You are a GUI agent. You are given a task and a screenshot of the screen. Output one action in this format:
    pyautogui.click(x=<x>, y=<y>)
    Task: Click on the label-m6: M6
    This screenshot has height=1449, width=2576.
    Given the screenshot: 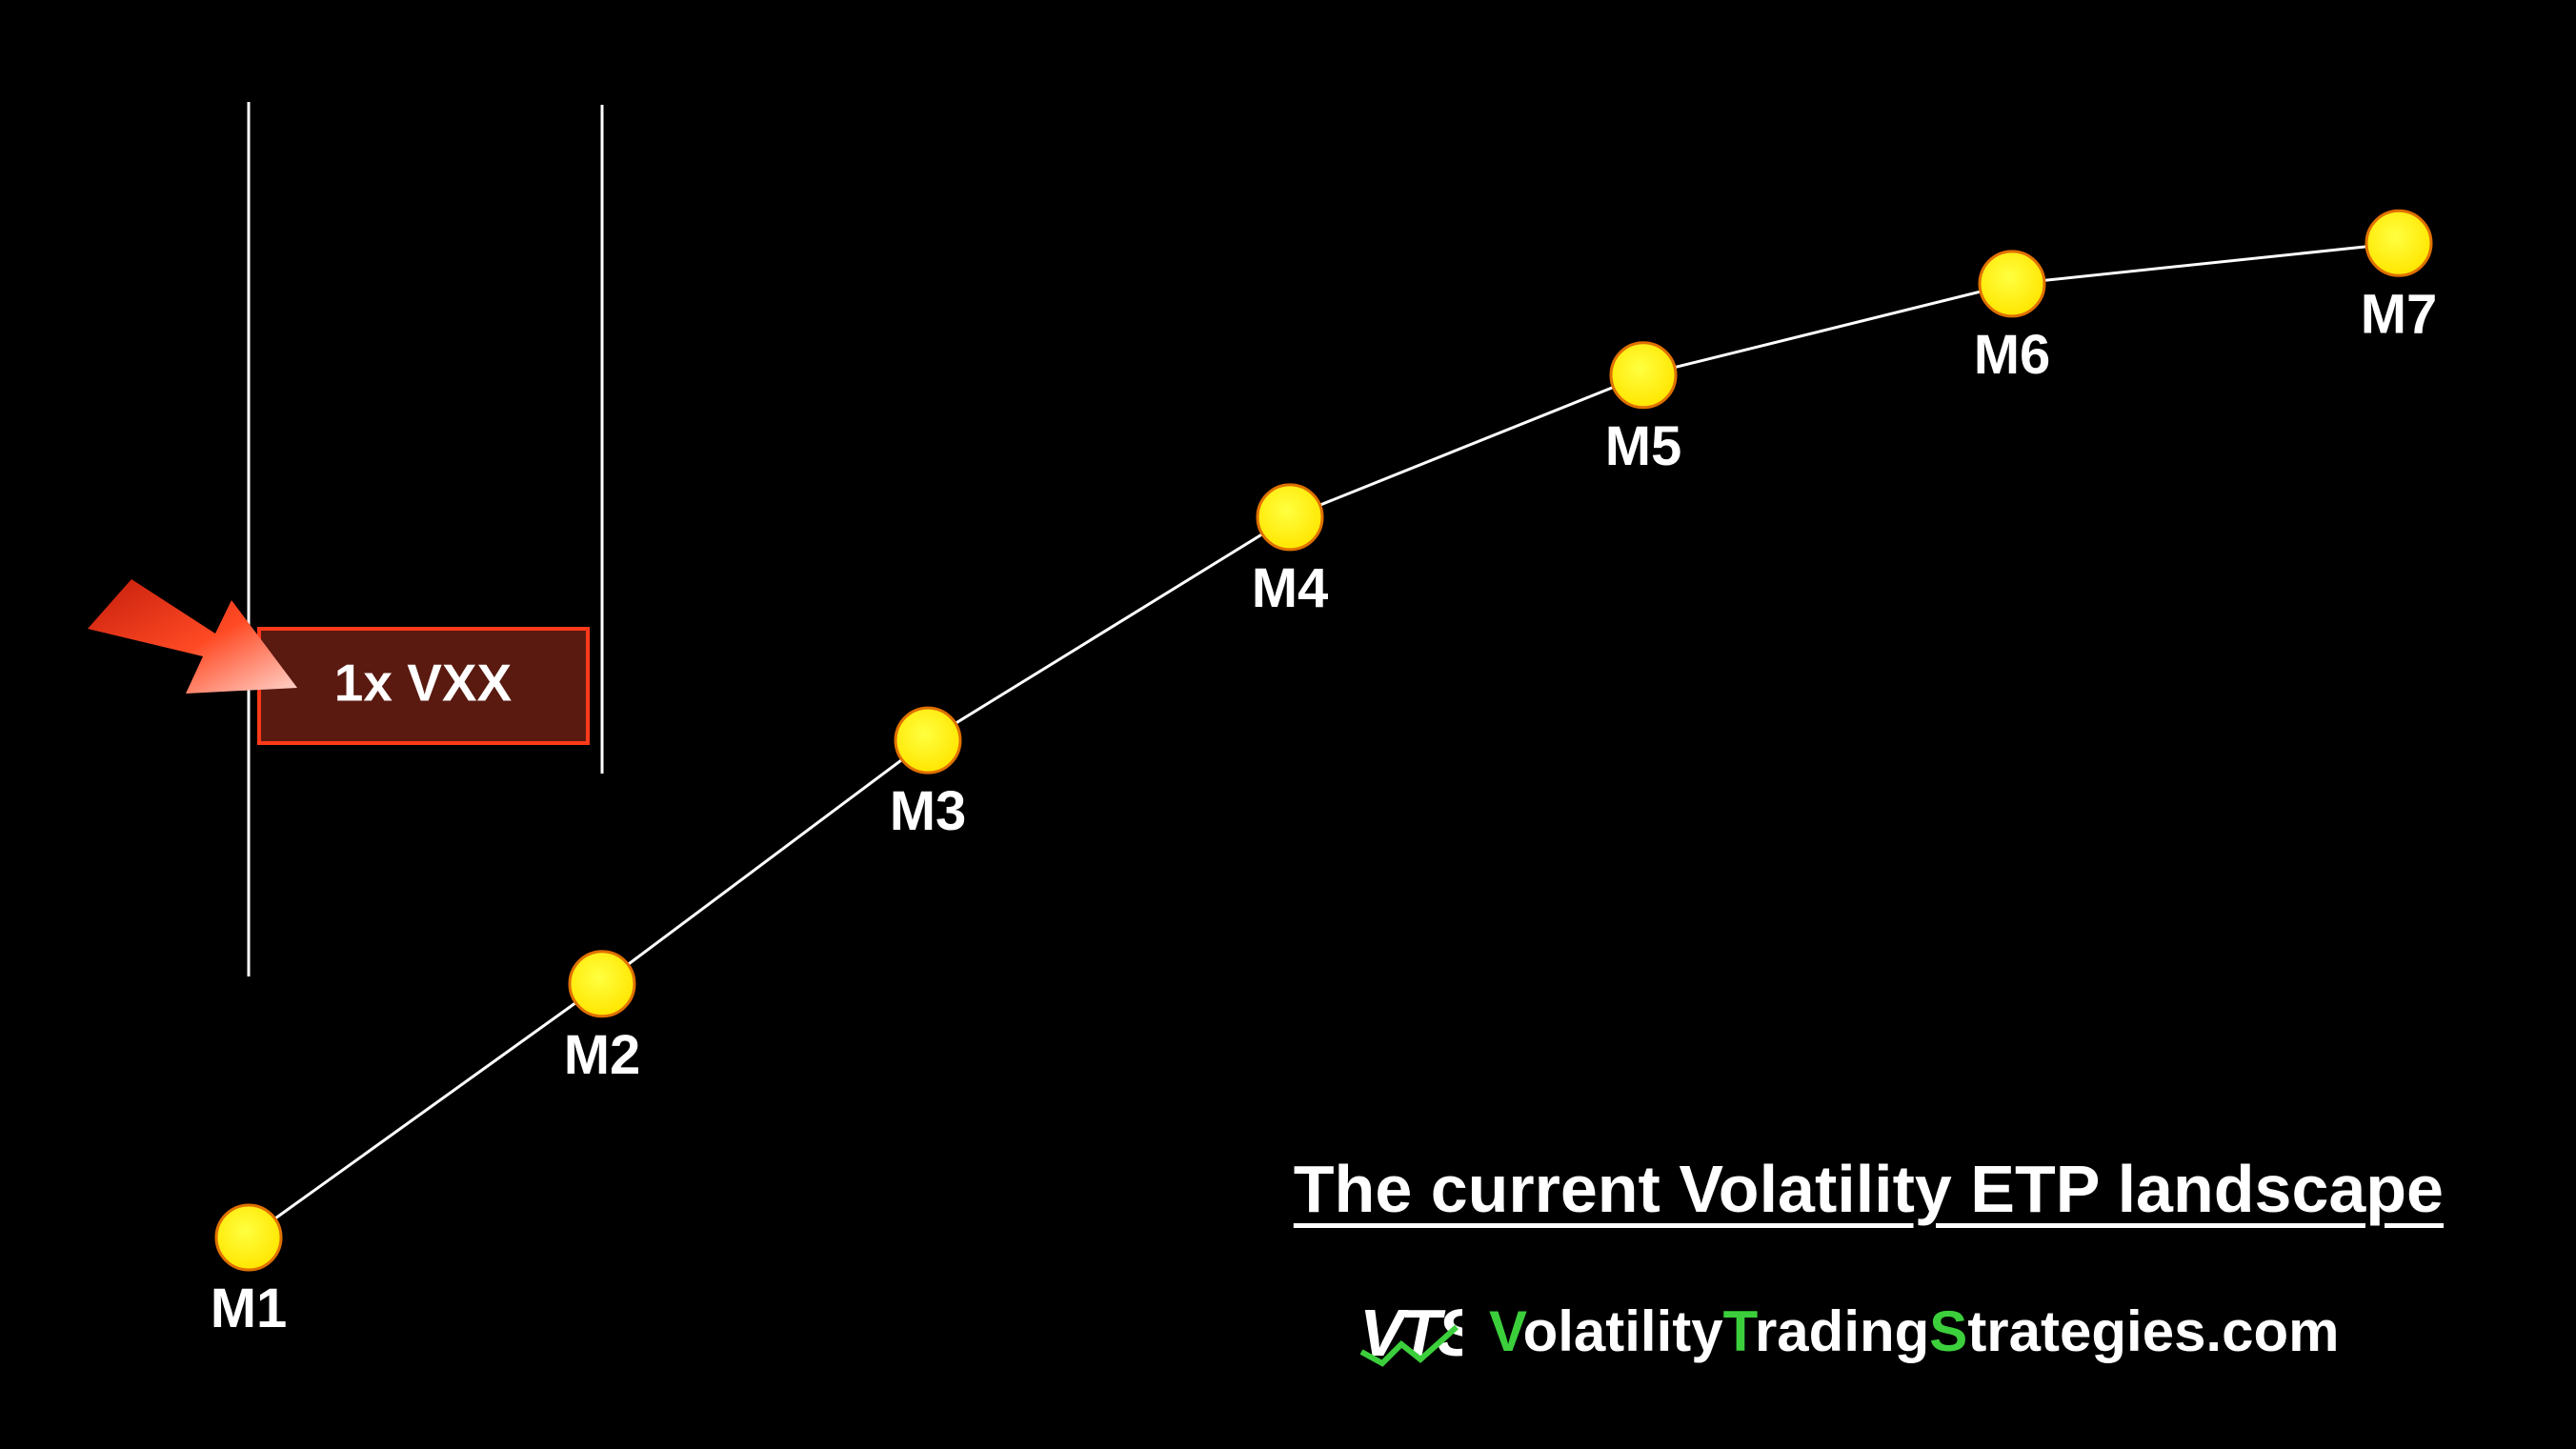 What is the action you would take?
    pyautogui.click(x=2012, y=355)
    